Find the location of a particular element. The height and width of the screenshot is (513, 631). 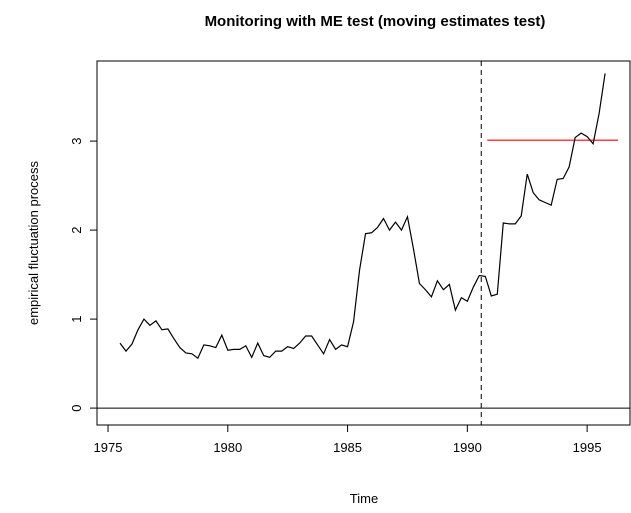

y-tick-label: 2 is located at coordinates (76, 229).